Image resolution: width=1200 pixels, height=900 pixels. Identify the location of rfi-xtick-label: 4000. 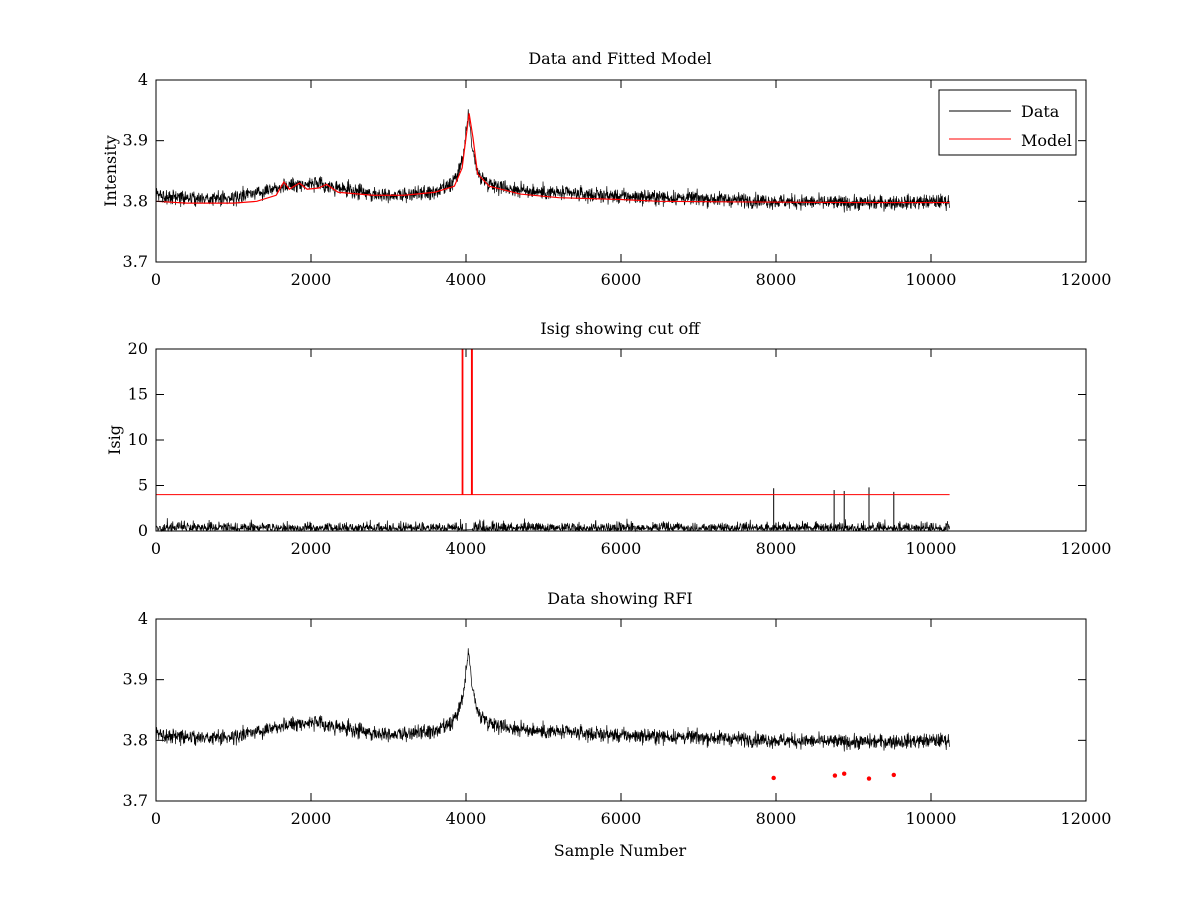
(466, 818).